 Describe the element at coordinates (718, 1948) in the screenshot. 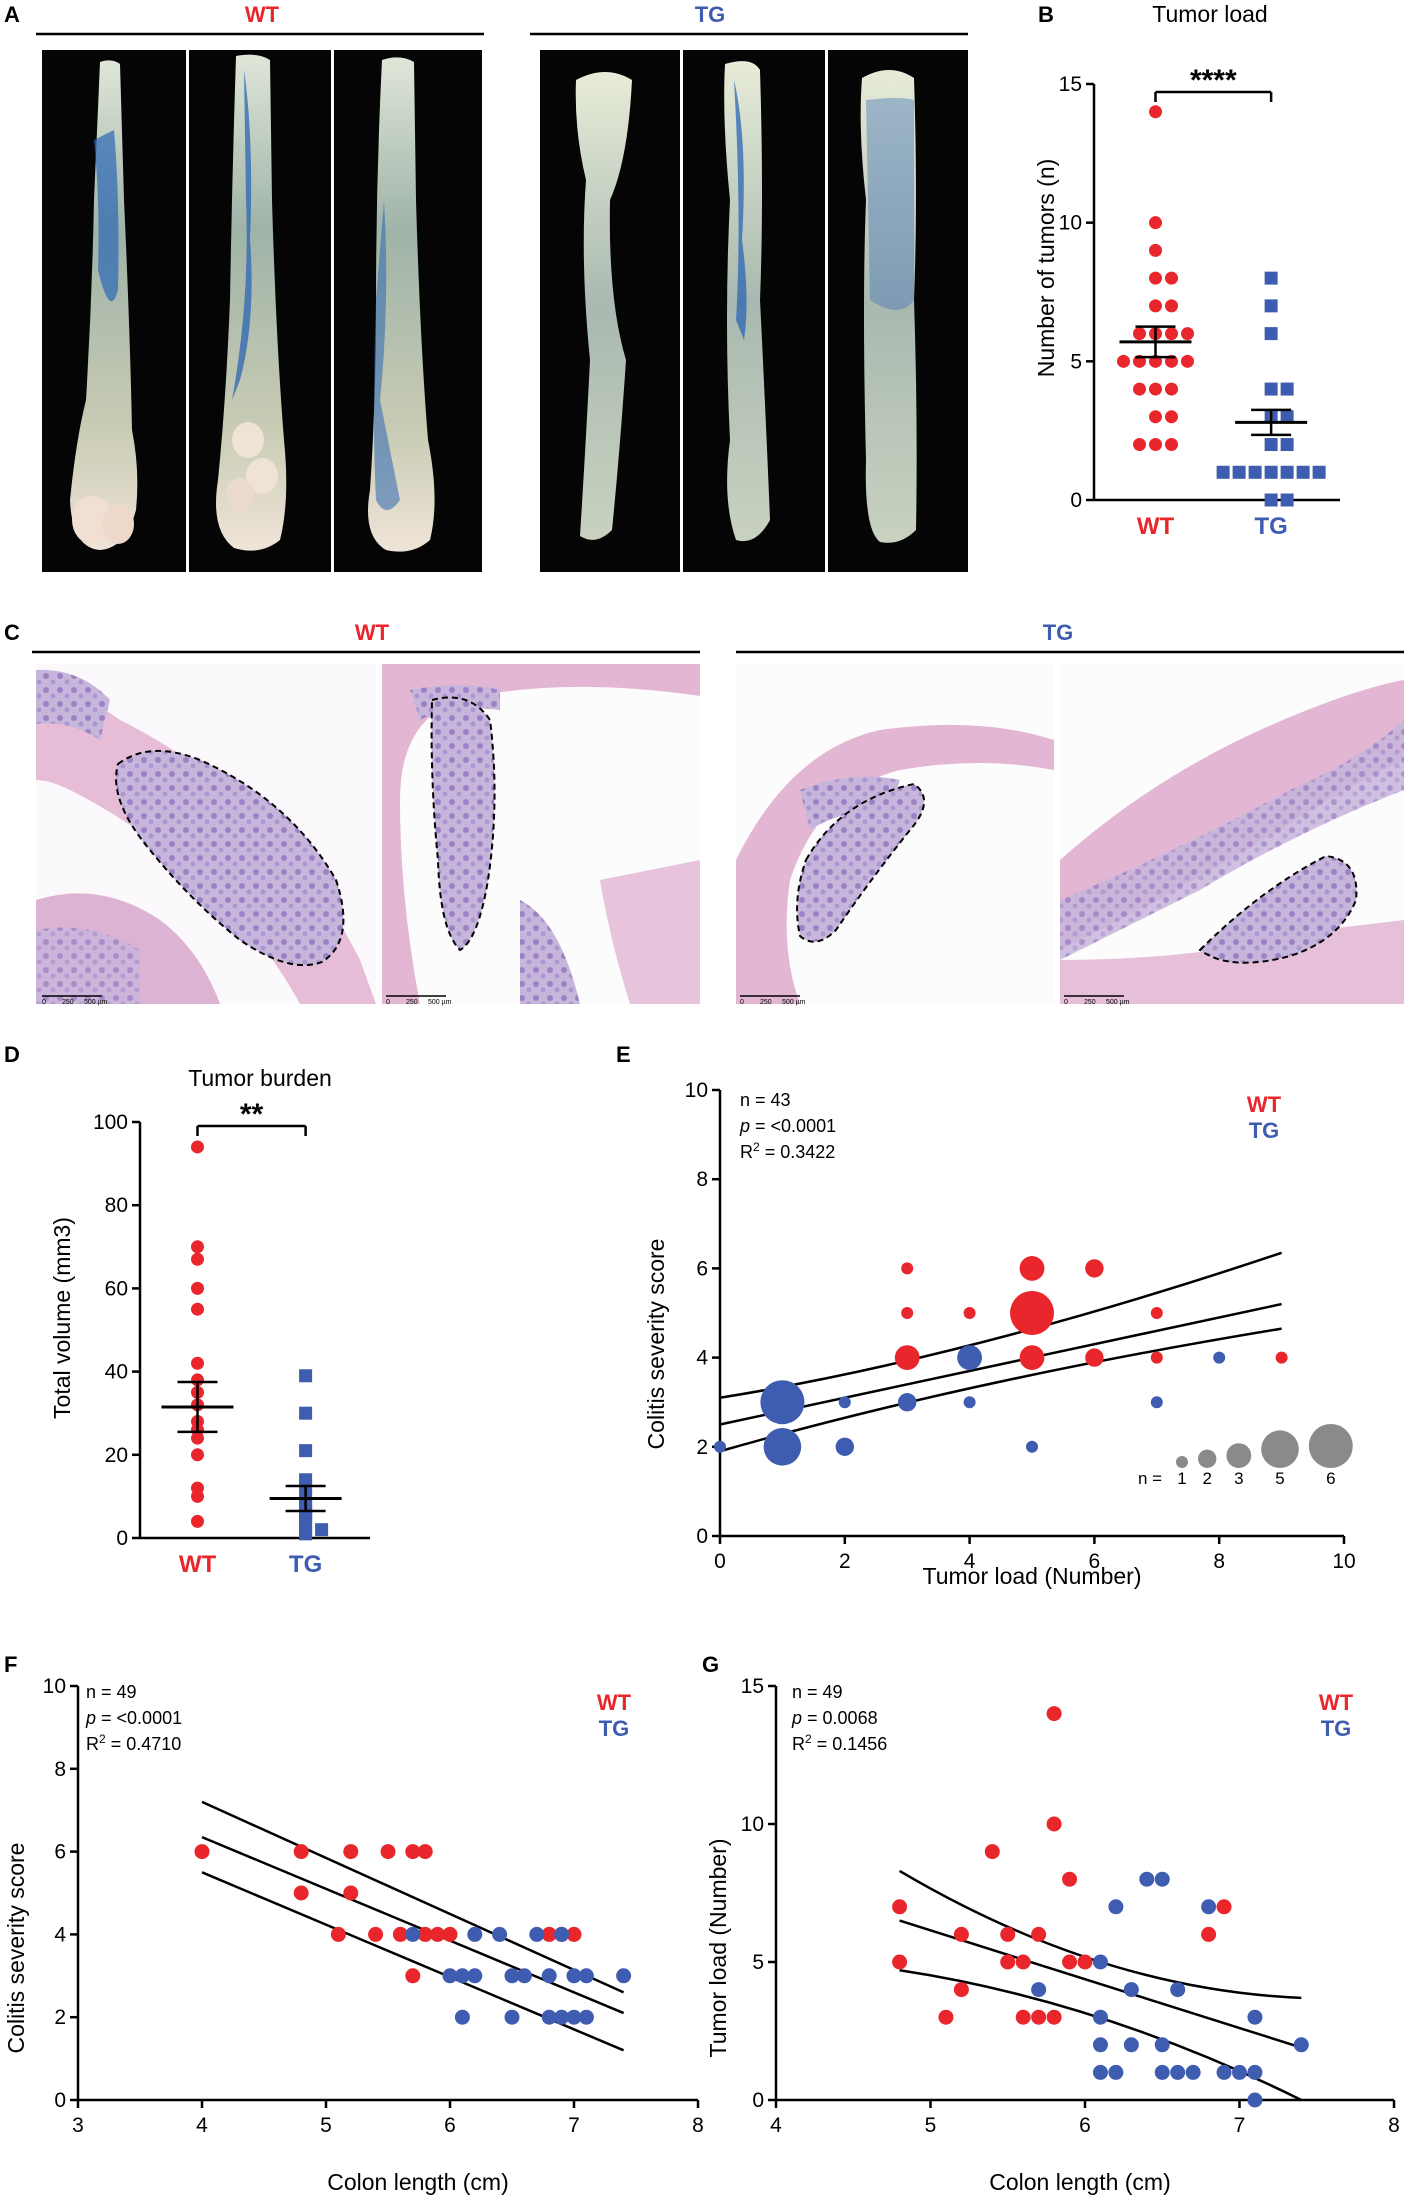

I see `panel-g-ylabel: Tumor load (Number)` at that location.